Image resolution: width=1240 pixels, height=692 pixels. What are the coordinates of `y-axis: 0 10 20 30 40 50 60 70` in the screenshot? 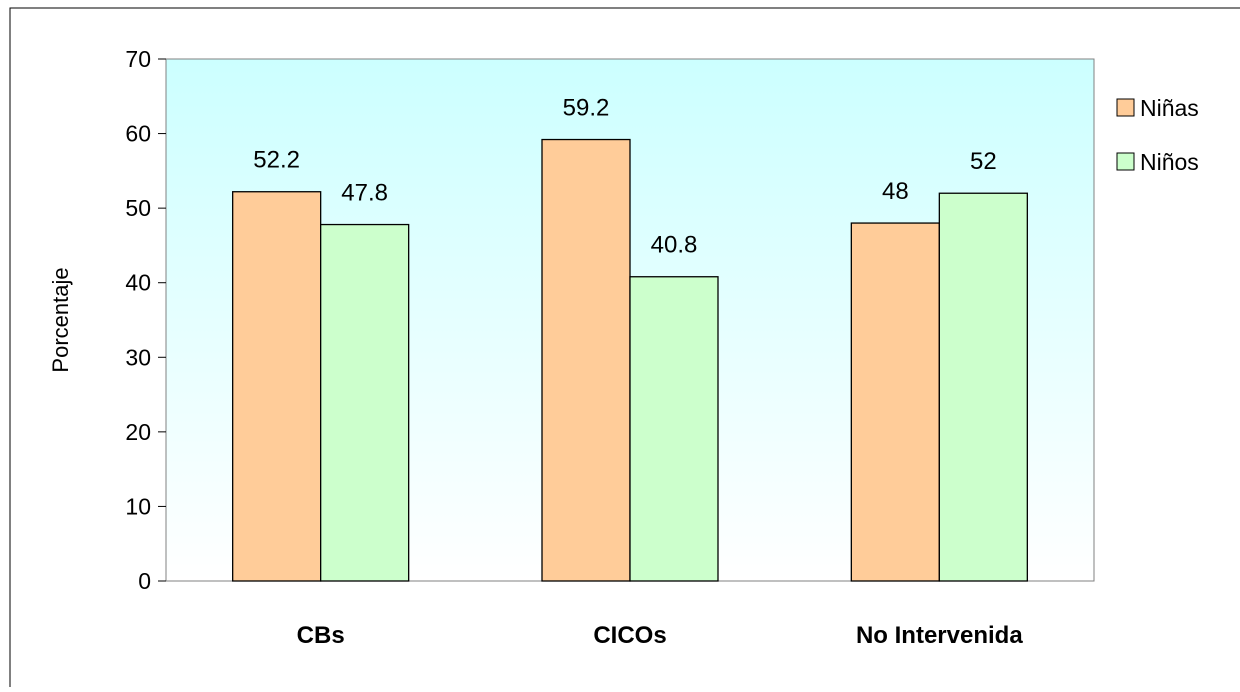 It's located at (145, 320).